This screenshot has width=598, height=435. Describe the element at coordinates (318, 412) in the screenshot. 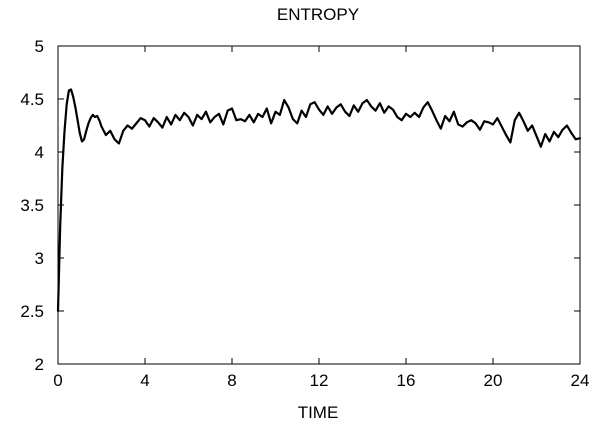

I see `x-axis-label: TIME` at that location.